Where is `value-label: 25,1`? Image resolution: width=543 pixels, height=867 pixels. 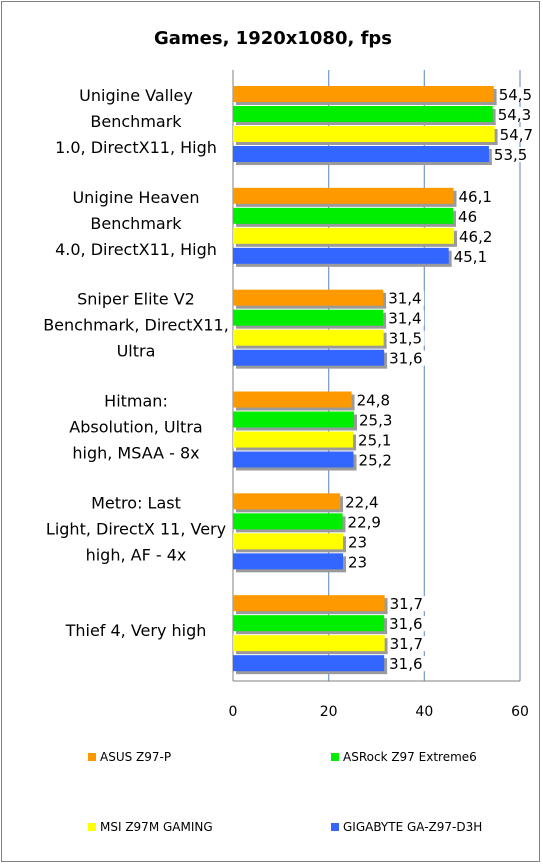
value-label: 25,1 is located at coordinates (374, 441).